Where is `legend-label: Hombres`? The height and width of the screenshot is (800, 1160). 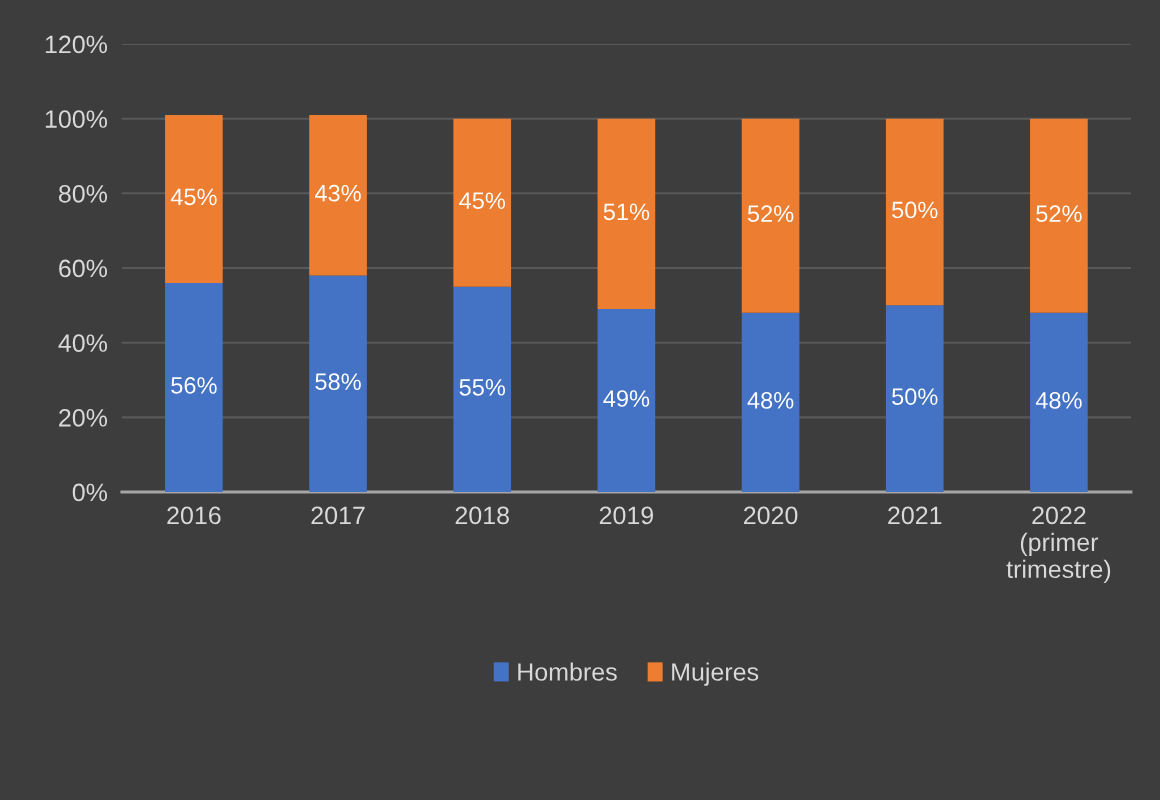
legend-label: Hombres is located at coordinates (567, 671).